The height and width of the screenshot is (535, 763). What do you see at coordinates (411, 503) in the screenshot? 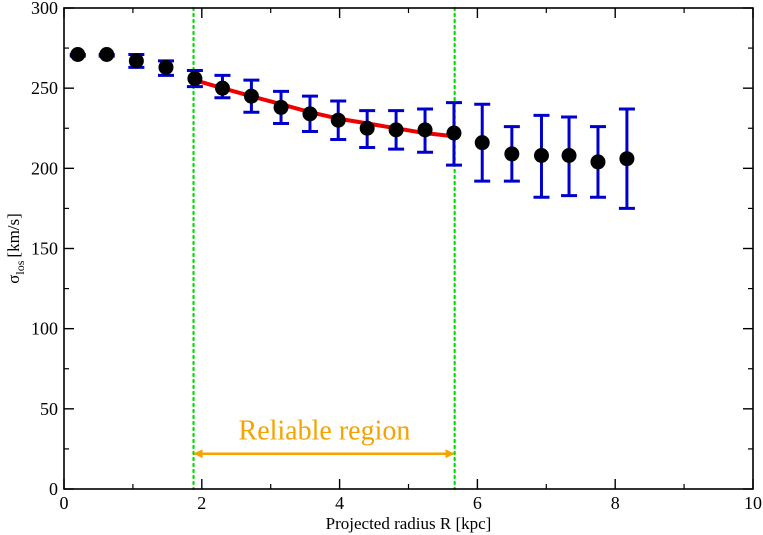
I see `x-tick-labels: 0 2 4 6 8 10` at bounding box center [411, 503].